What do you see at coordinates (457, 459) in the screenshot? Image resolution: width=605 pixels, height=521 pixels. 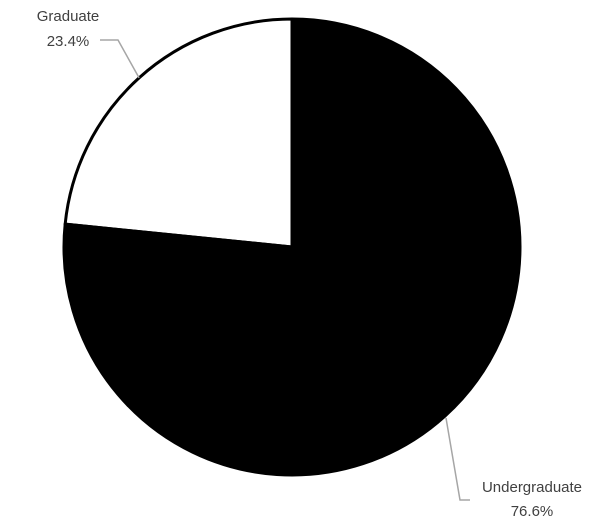 I see `undergraduate-leader-line` at bounding box center [457, 459].